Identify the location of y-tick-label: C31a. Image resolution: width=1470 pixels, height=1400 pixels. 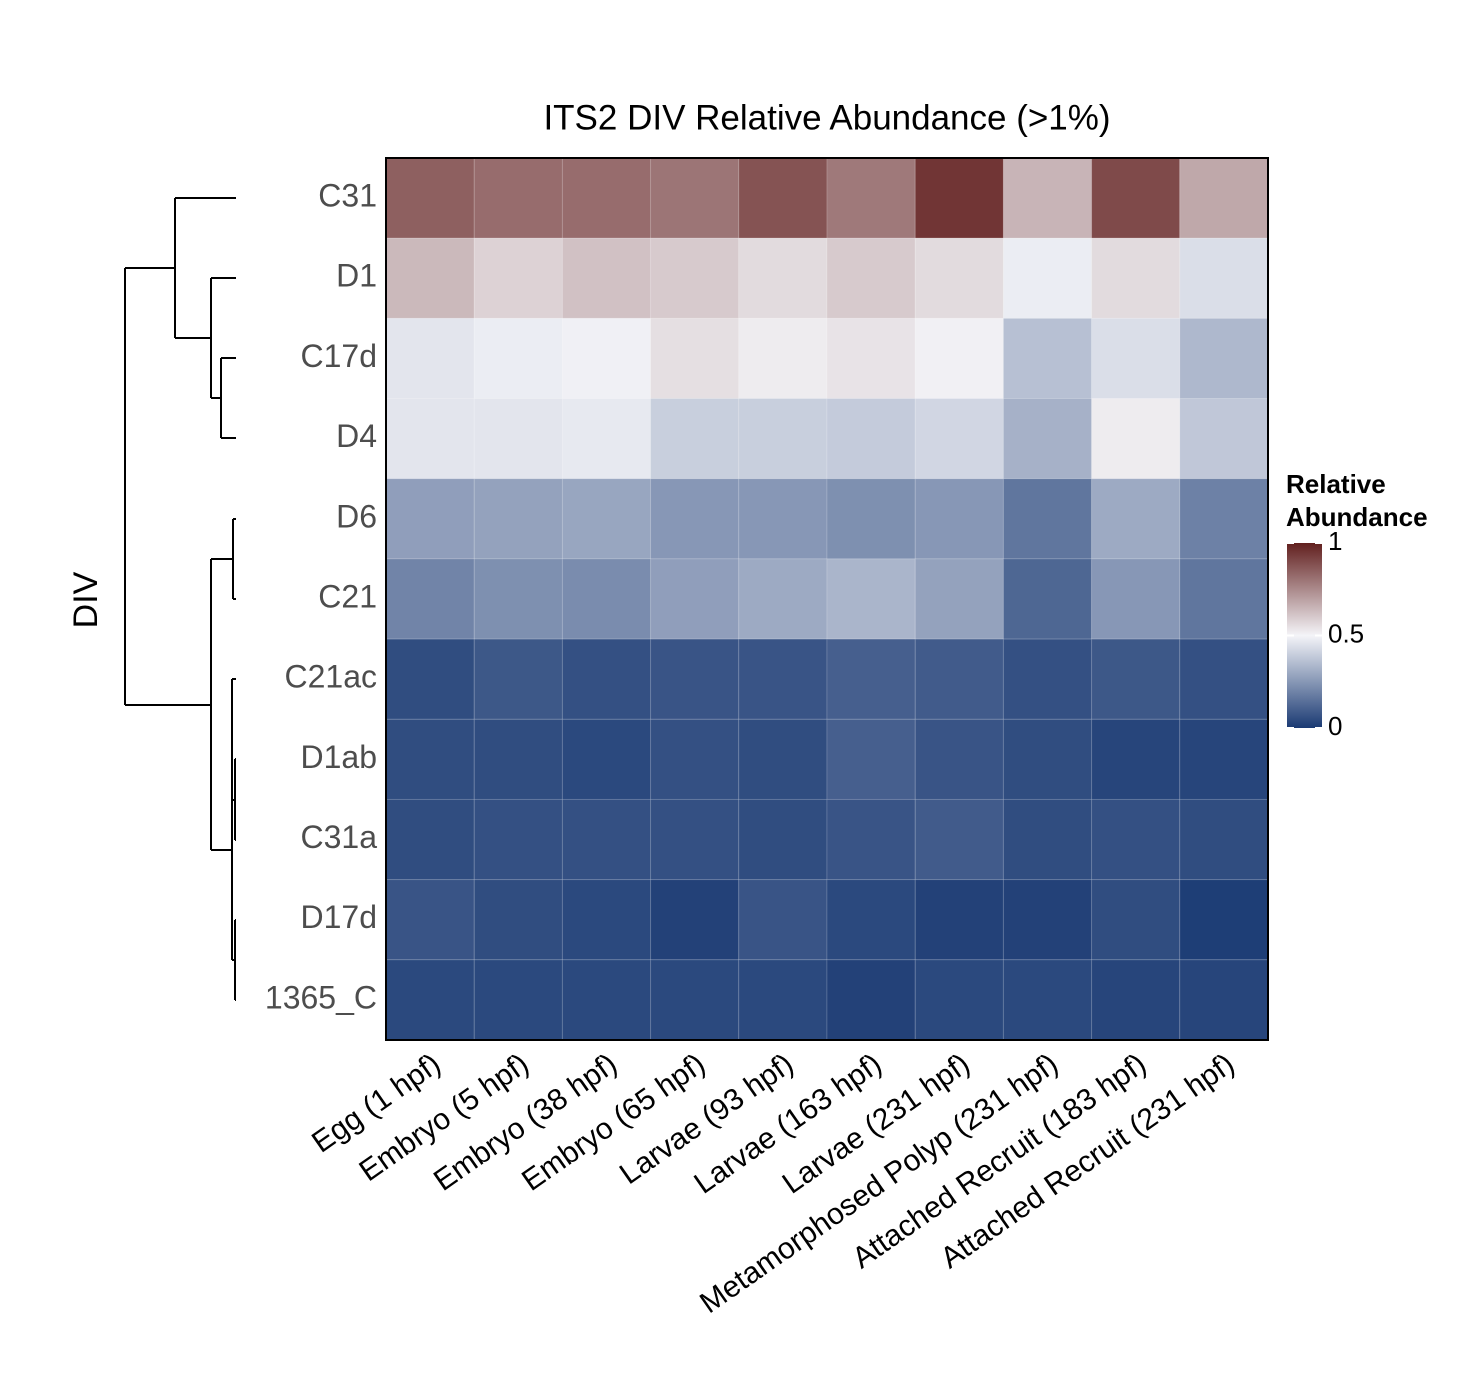
(339, 837).